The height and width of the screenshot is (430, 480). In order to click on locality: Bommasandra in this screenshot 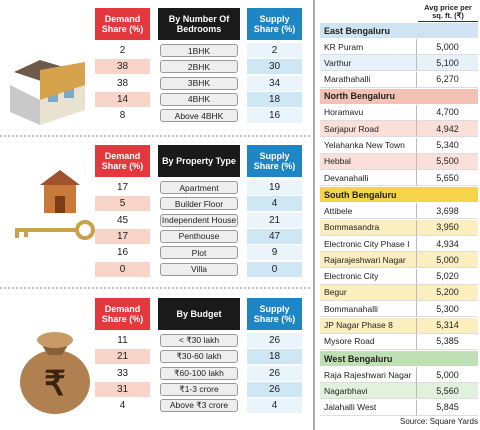, I will do `click(368, 227)`.